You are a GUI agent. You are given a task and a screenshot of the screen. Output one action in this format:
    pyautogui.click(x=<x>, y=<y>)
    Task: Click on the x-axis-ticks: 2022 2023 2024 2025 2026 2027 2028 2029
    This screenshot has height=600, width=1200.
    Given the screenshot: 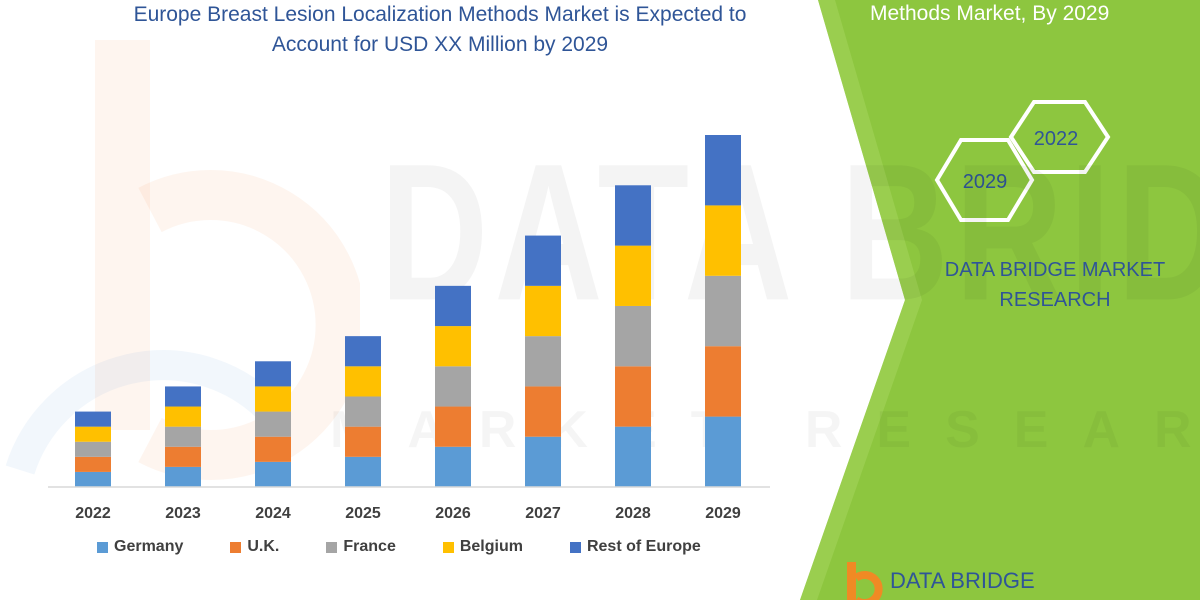 What is the action you would take?
    pyautogui.click(x=408, y=513)
    